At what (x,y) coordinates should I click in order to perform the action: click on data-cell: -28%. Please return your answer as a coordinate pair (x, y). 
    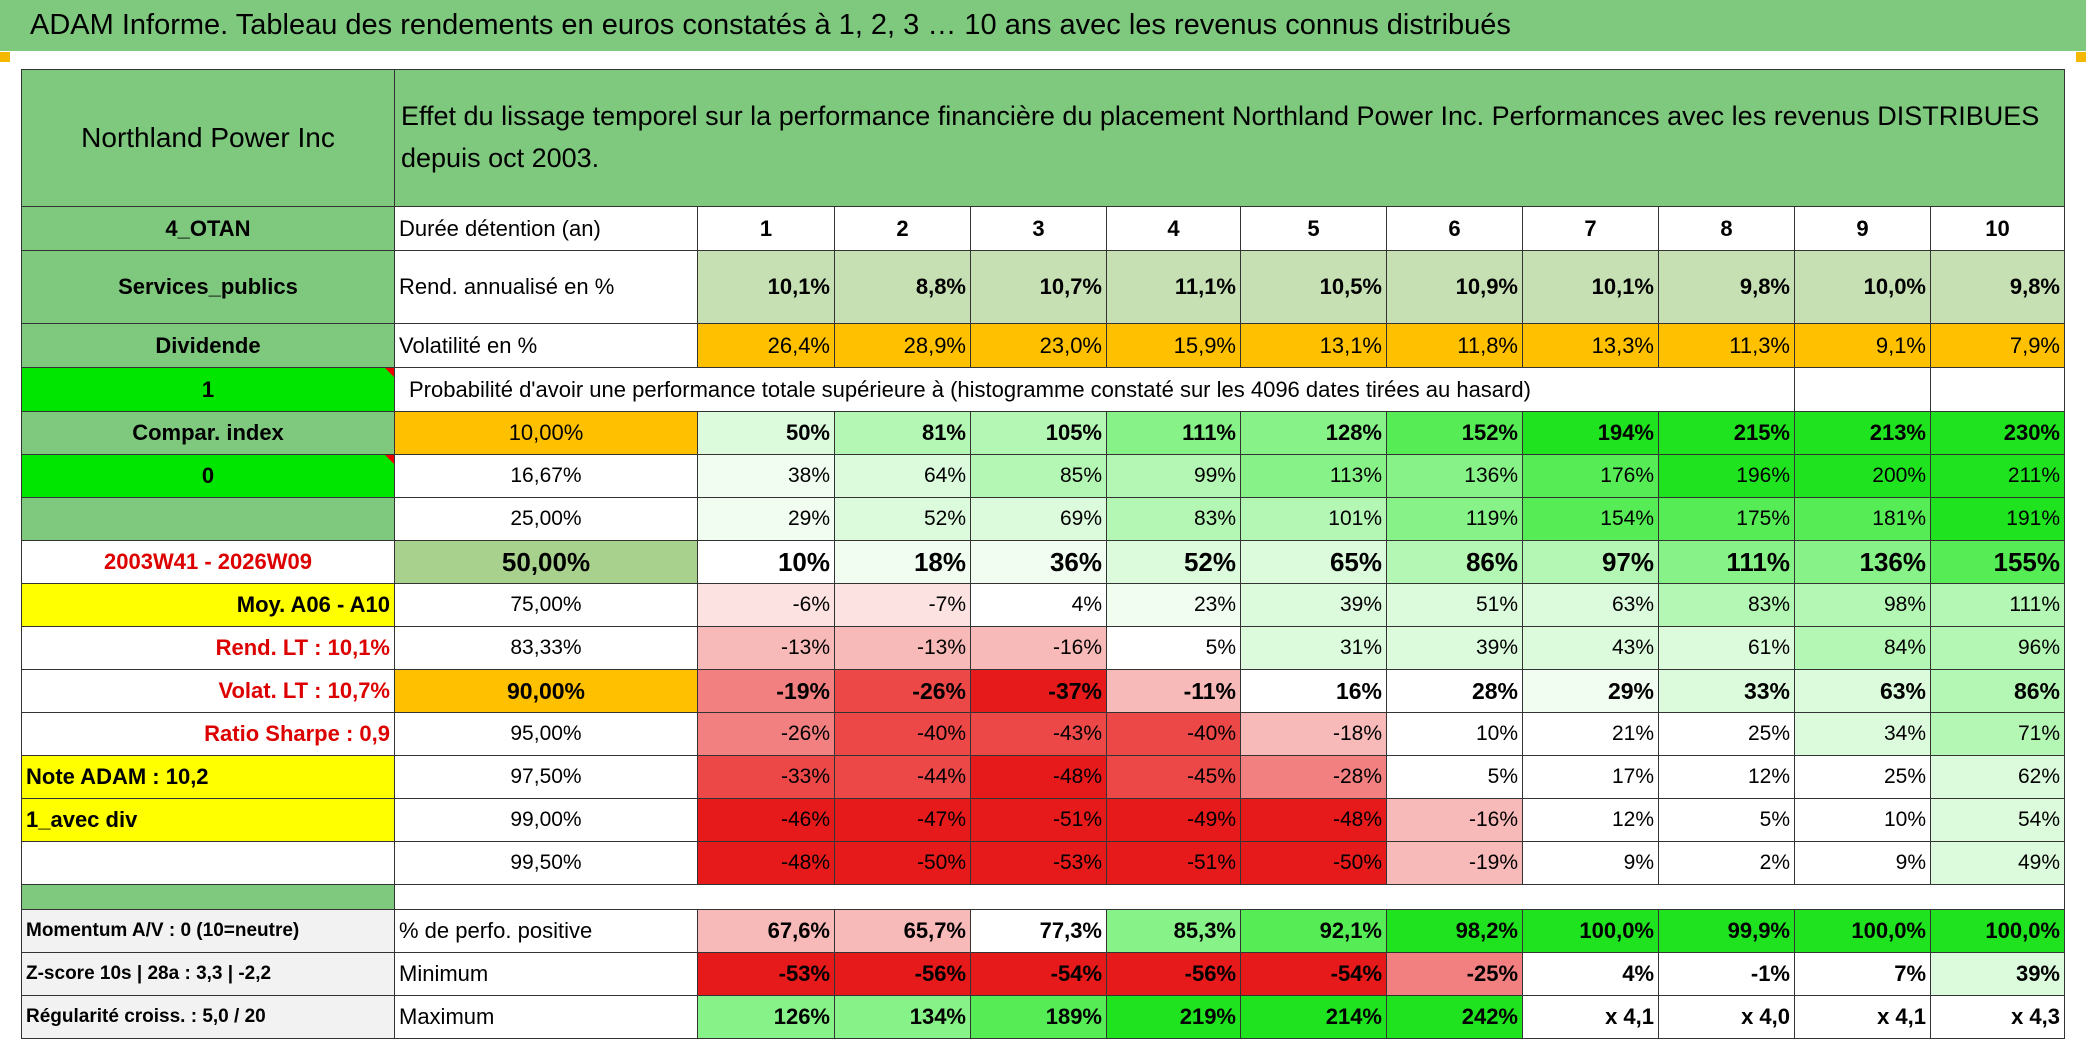
    Looking at the image, I should click on (1313, 777).